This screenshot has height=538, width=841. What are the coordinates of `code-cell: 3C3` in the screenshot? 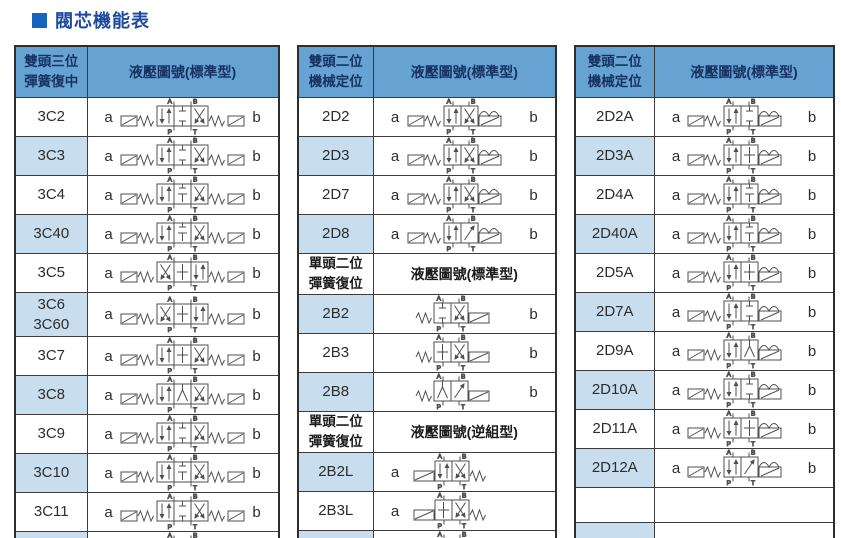 It's located at (51, 156).